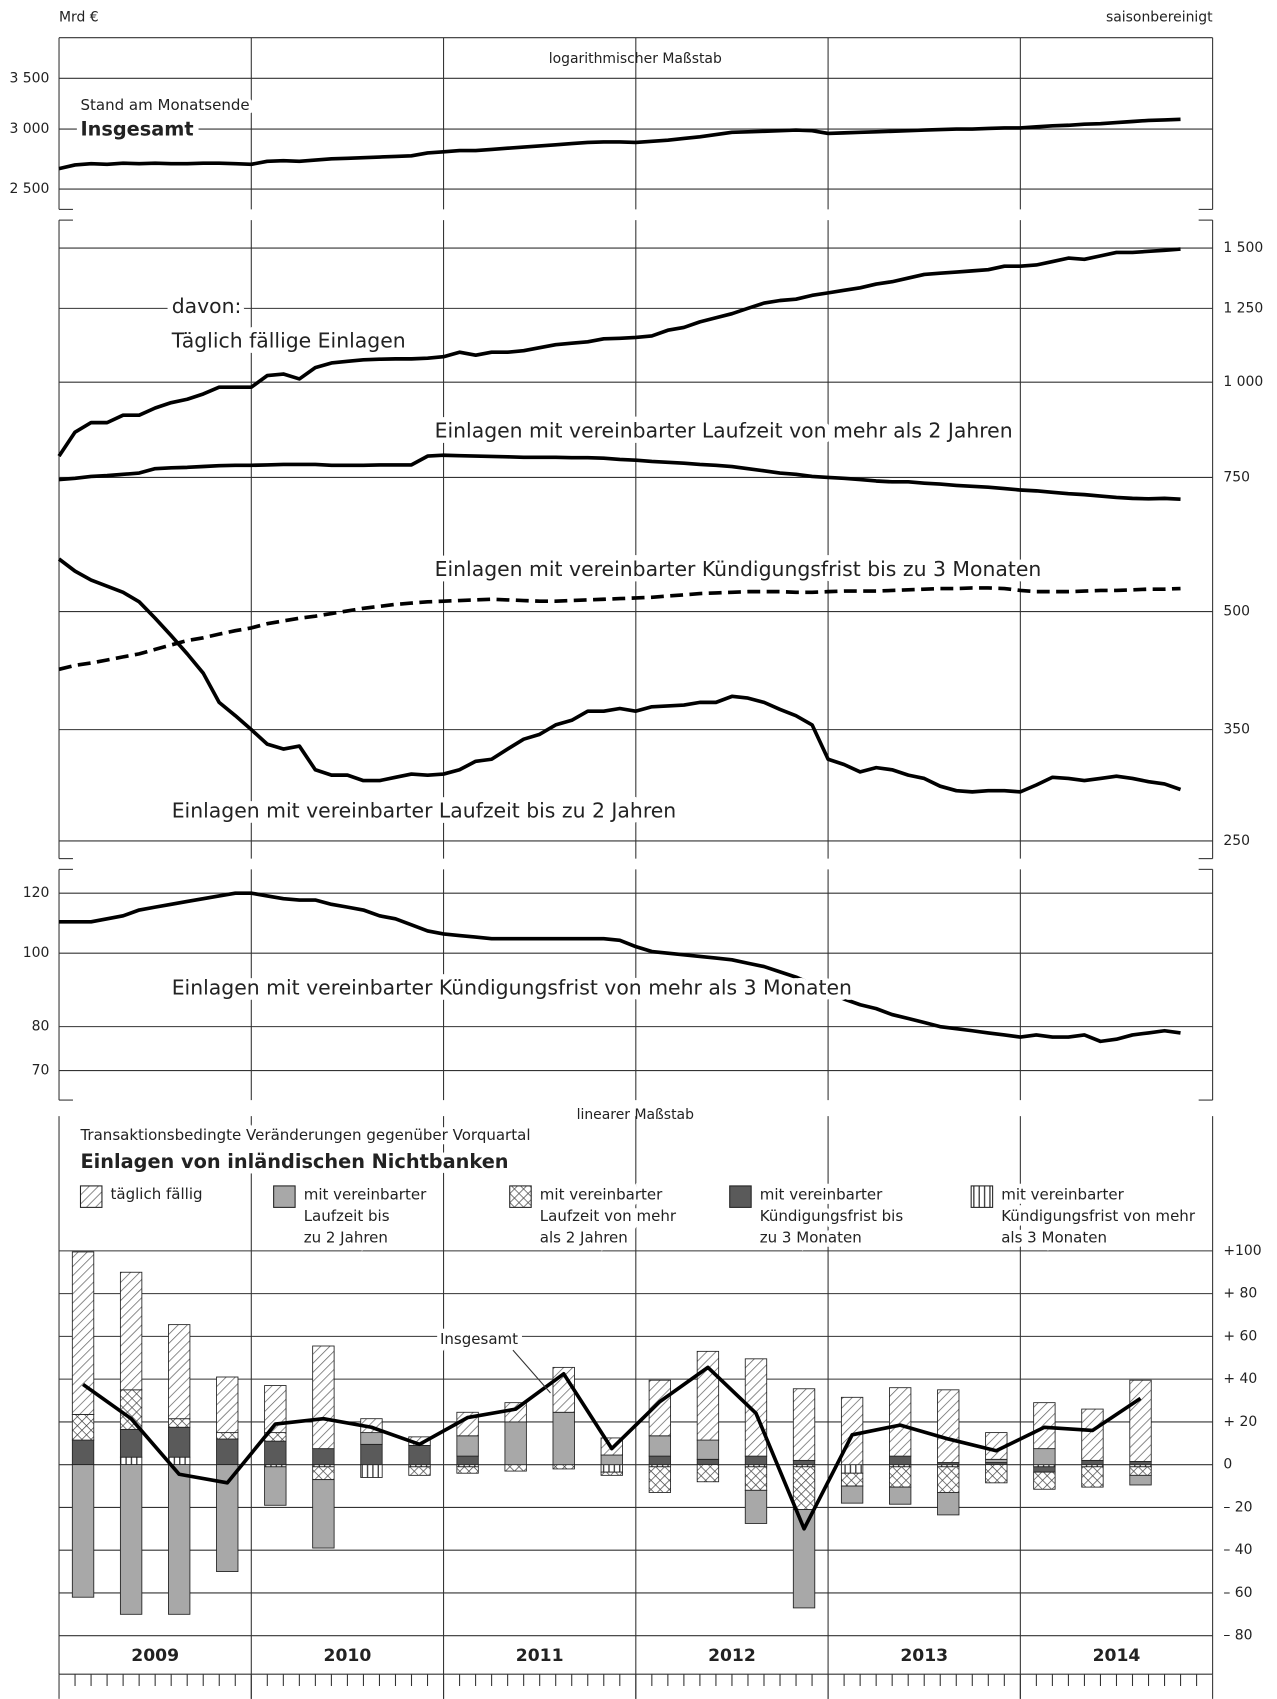 The width and height of the screenshot is (1277, 1699). What do you see at coordinates (1236, 841) in the screenshot?
I see `y-tick-label: 250` at bounding box center [1236, 841].